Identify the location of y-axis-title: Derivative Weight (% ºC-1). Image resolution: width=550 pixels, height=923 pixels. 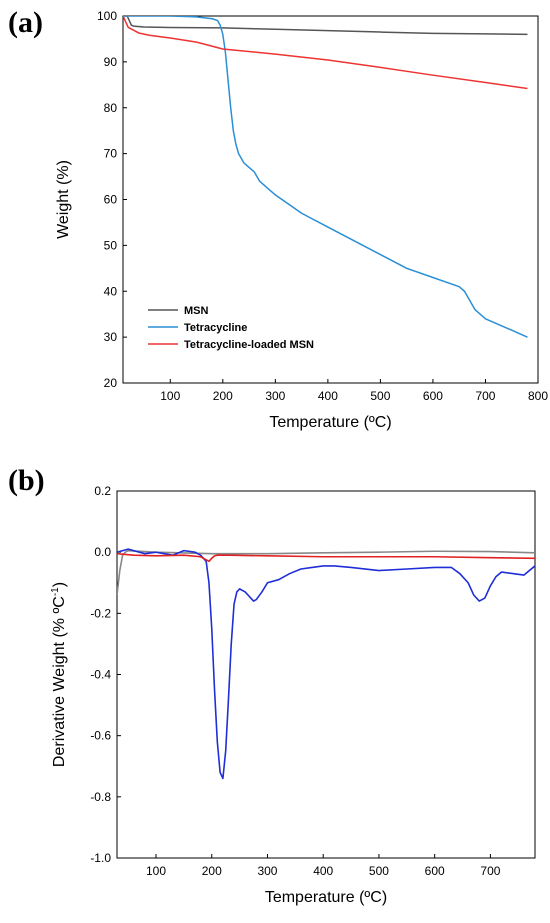
(59, 674).